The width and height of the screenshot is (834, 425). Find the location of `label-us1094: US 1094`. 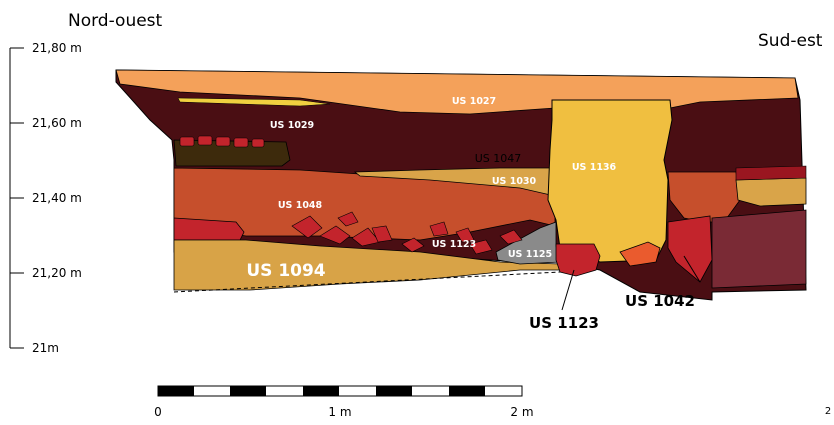

label-us1094: US 1094 is located at coordinates (285, 271).